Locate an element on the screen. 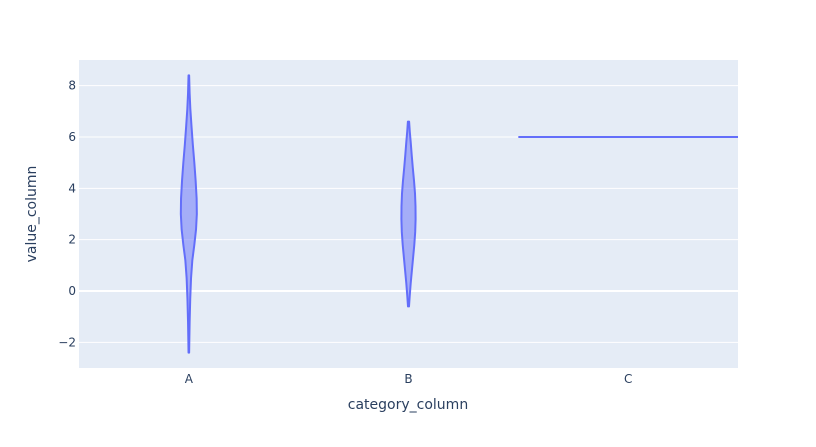 The height and width of the screenshot is (447, 816). y-axis-title: value_column is located at coordinates (32, 214).